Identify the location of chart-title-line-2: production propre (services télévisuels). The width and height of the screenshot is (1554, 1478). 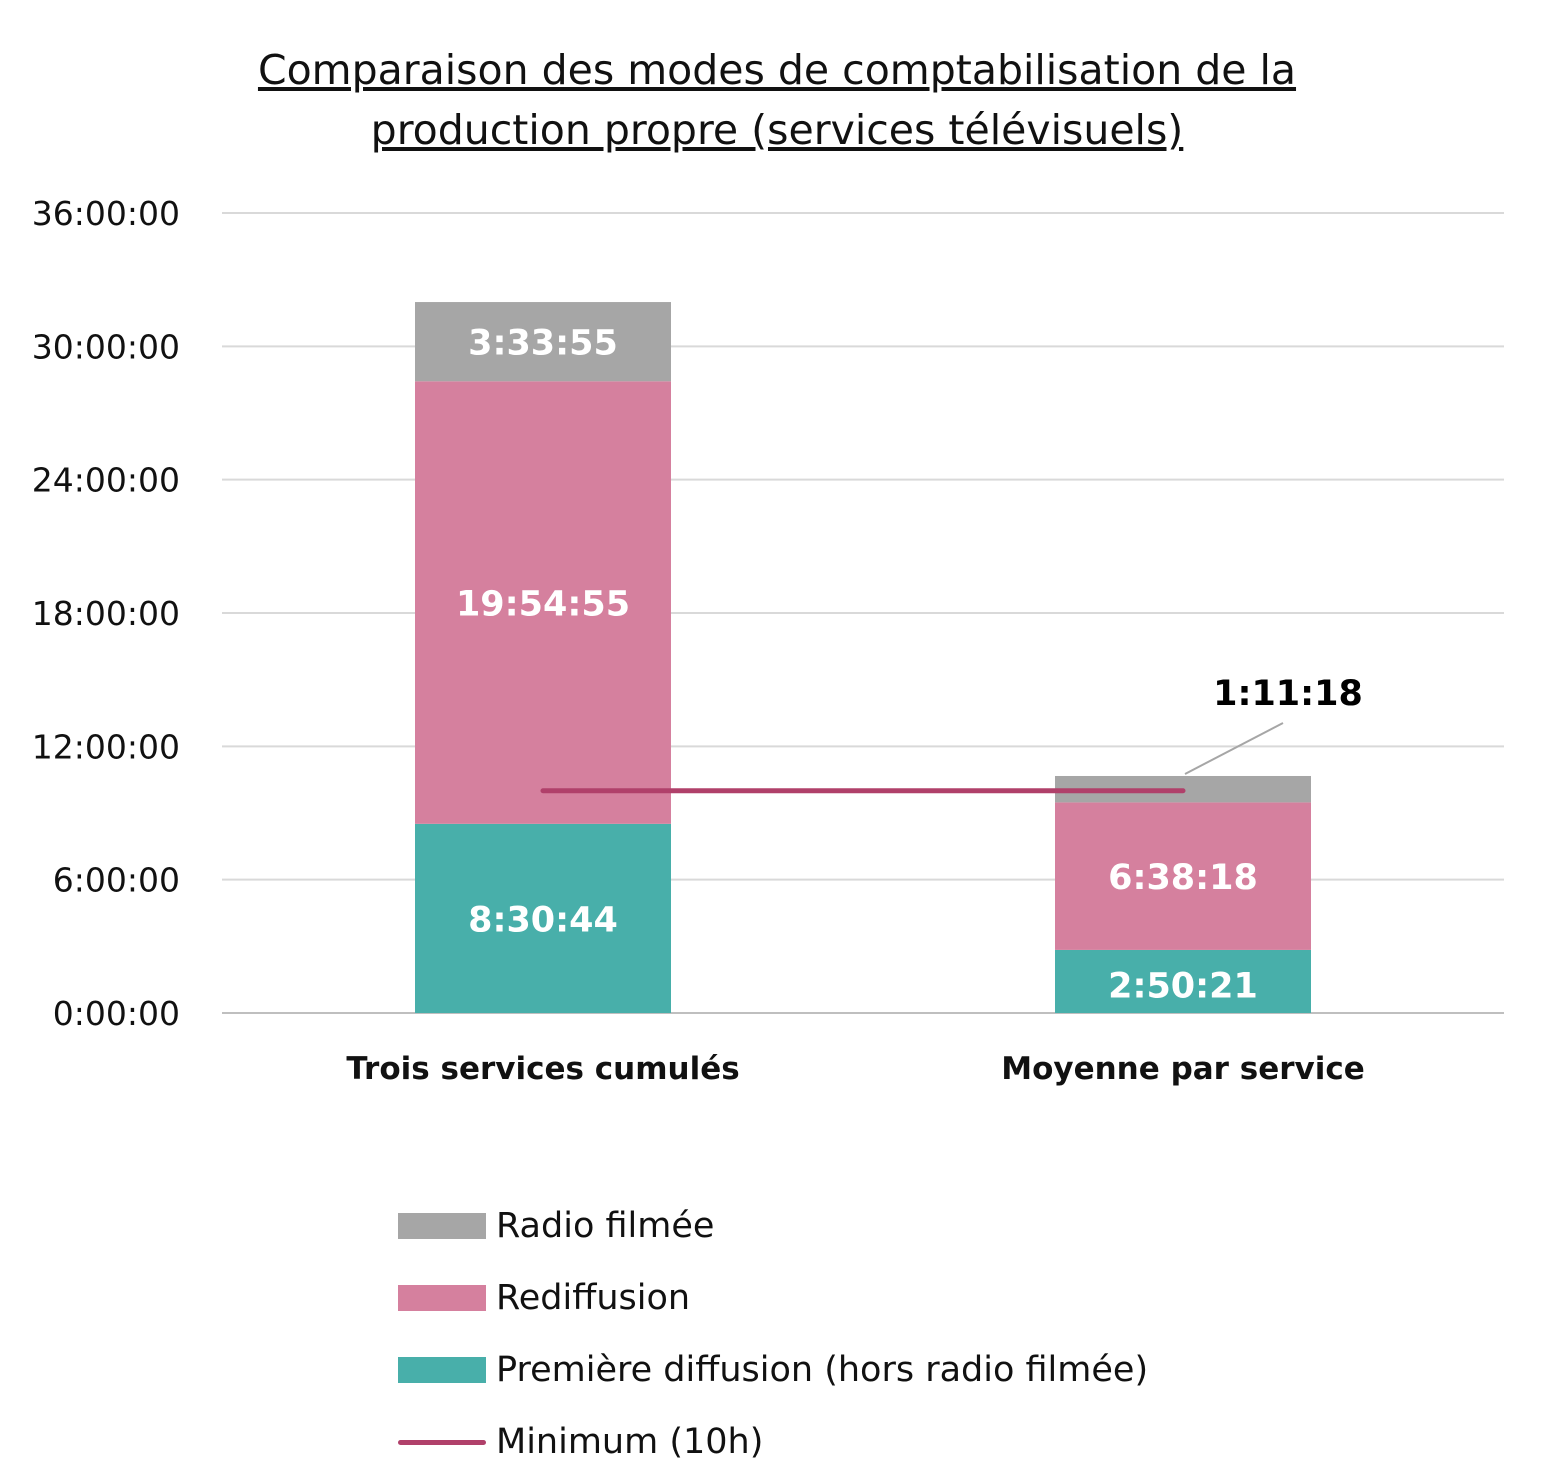
(777, 130).